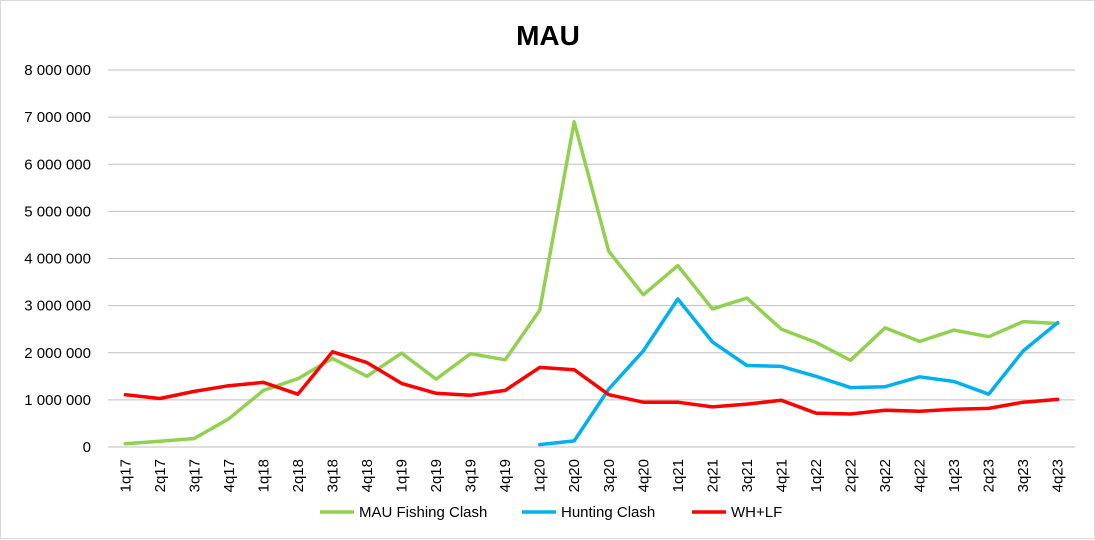  What do you see at coordinates (574, 475) in the screenshot?
I see `x-tick-label: 2q20` at bounding box center [574, 475].